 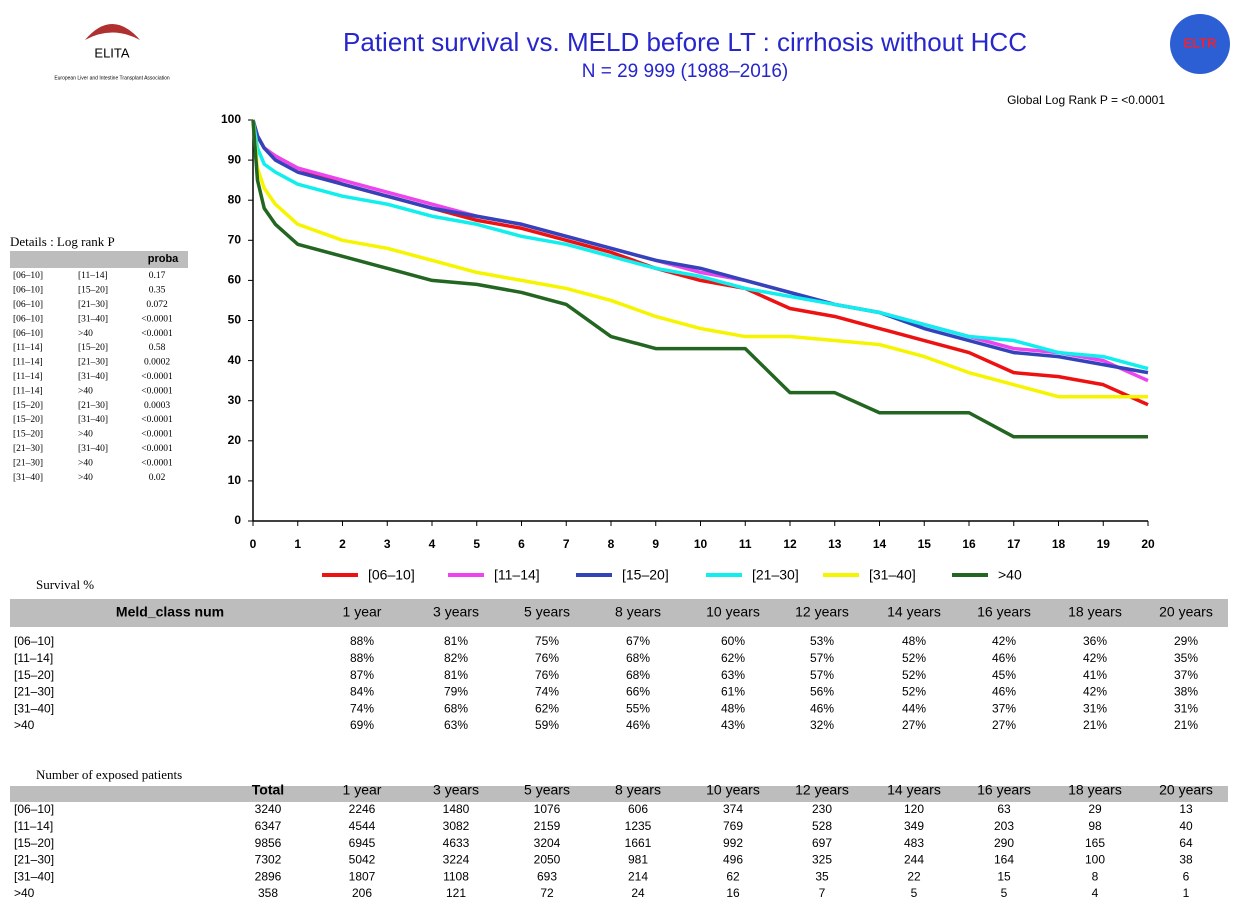 I want to click on survival-cell: 84%, so click(x=362, y=692).